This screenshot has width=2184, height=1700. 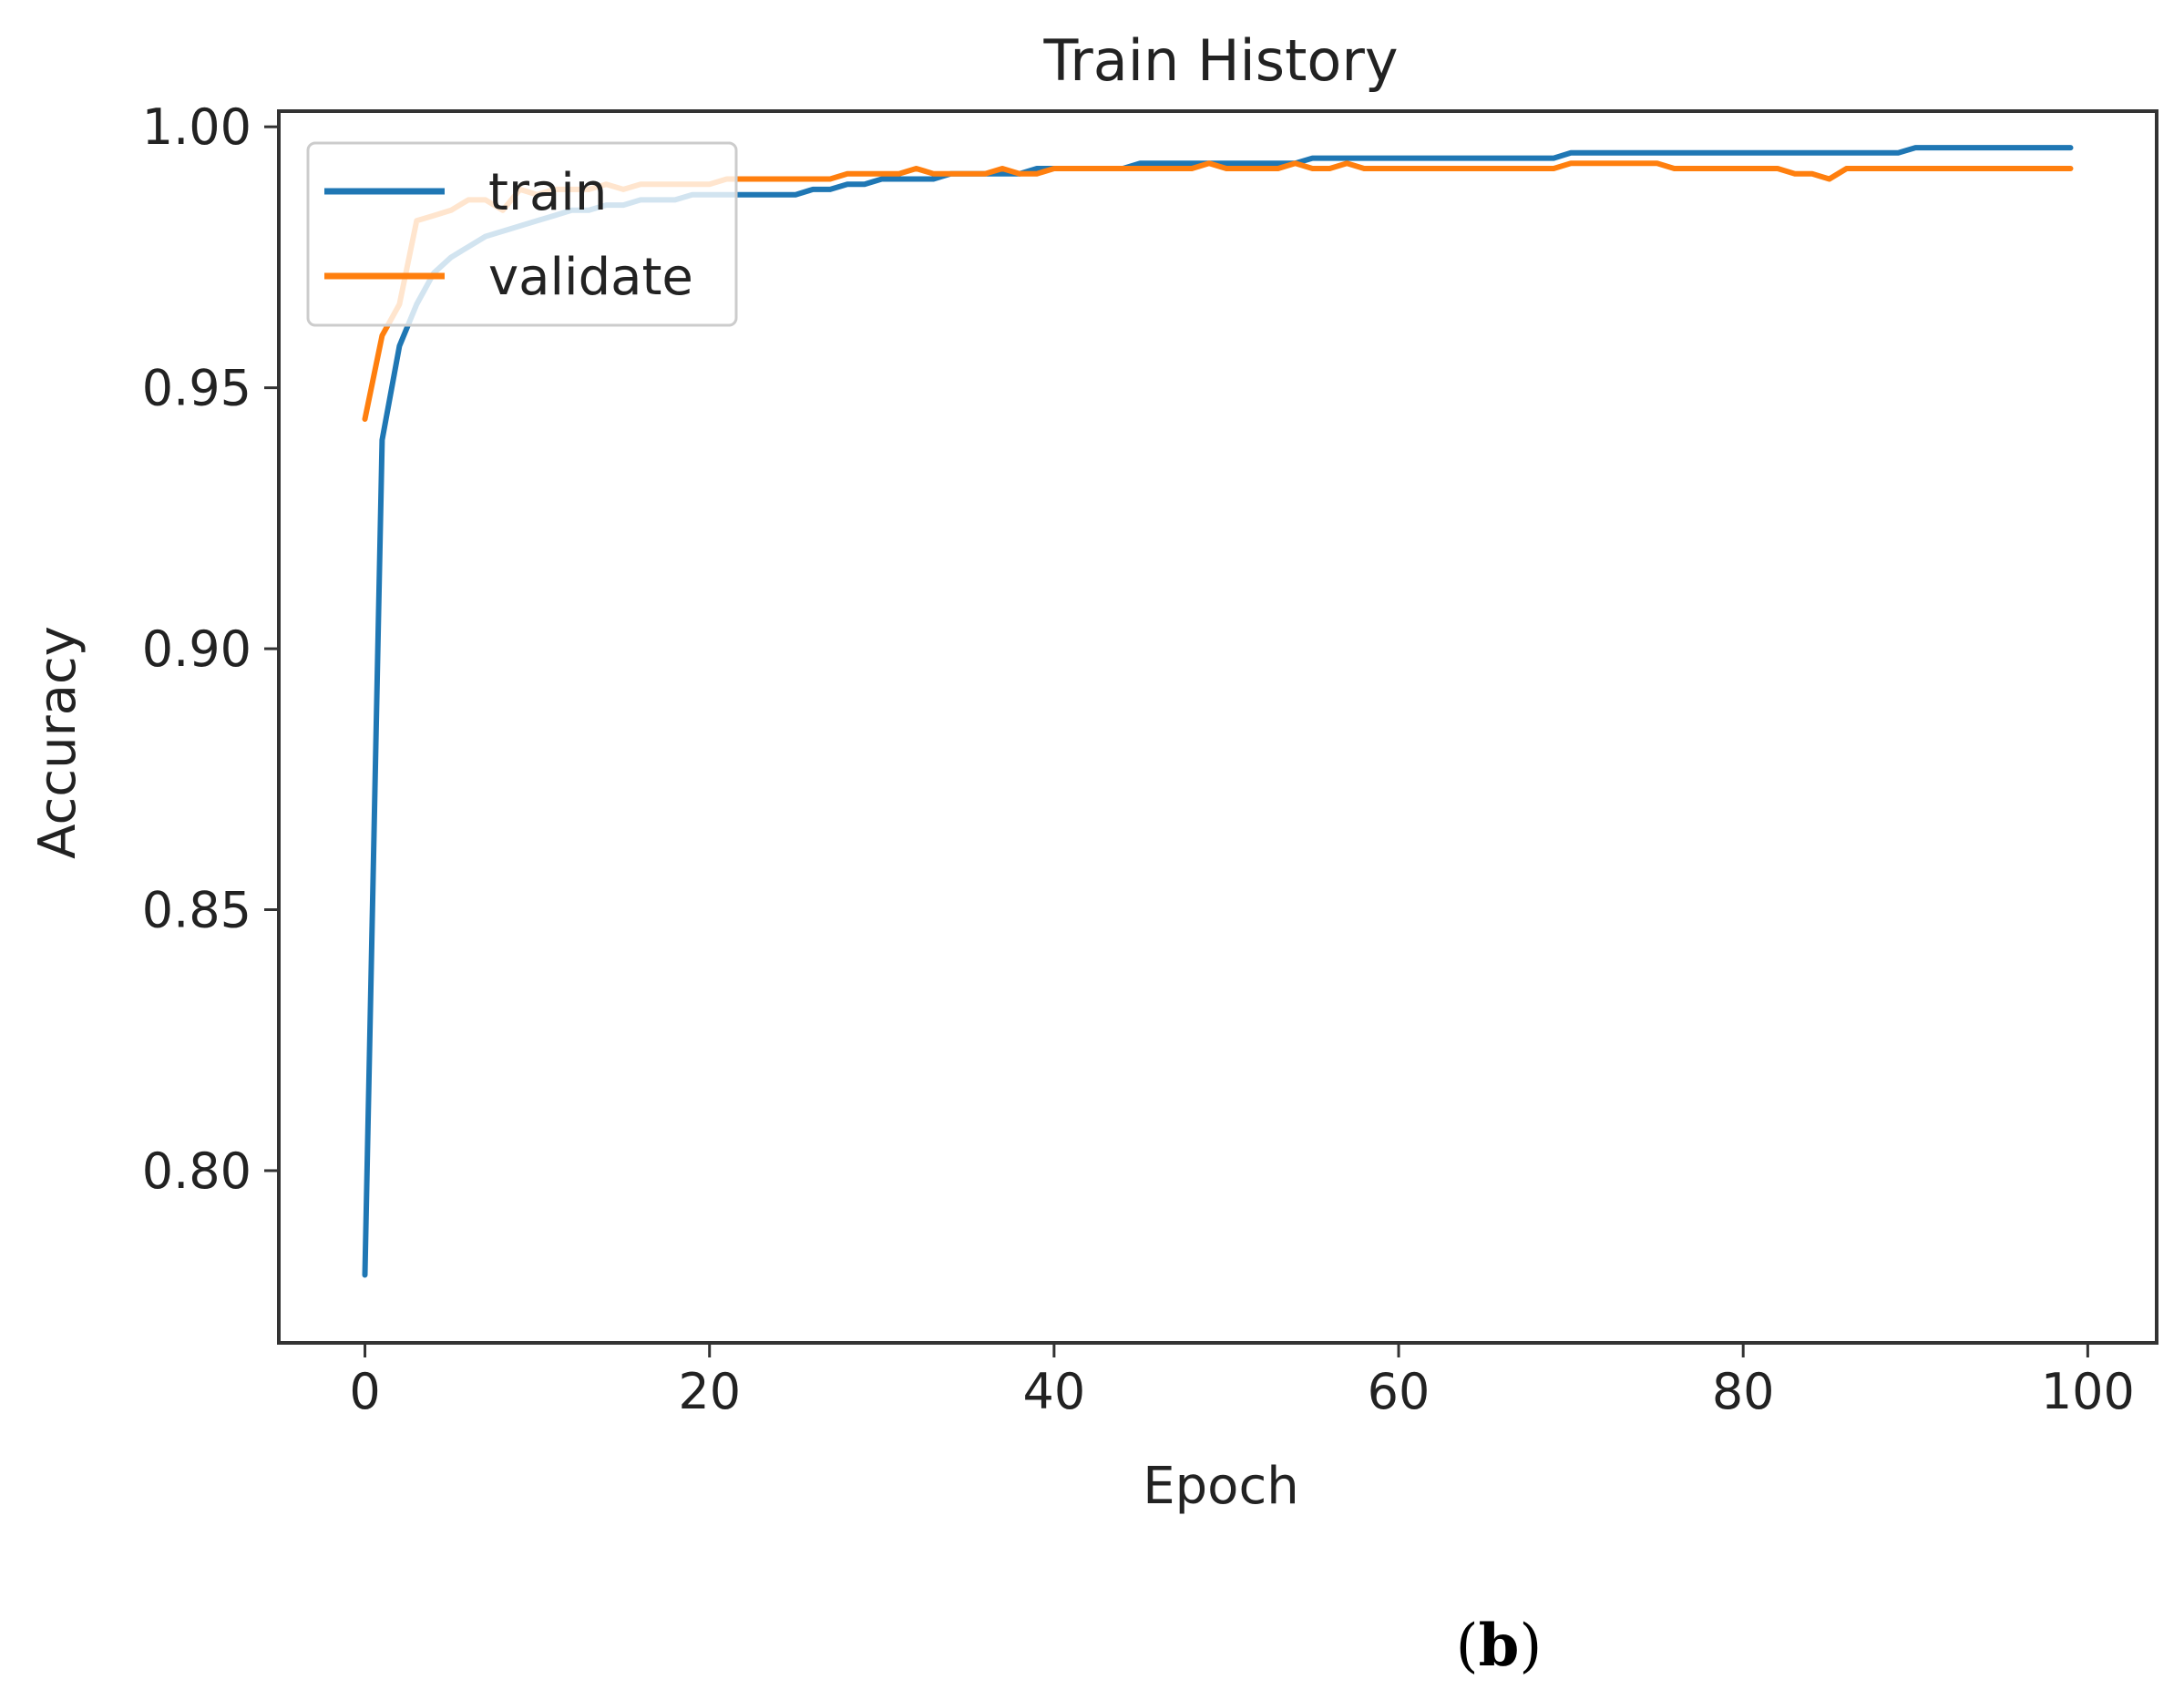 What do you see at coordinates (1054, 1391) in the screenshot?
I see `x-tick-label: 40` at bounding box center [1054, 1391].